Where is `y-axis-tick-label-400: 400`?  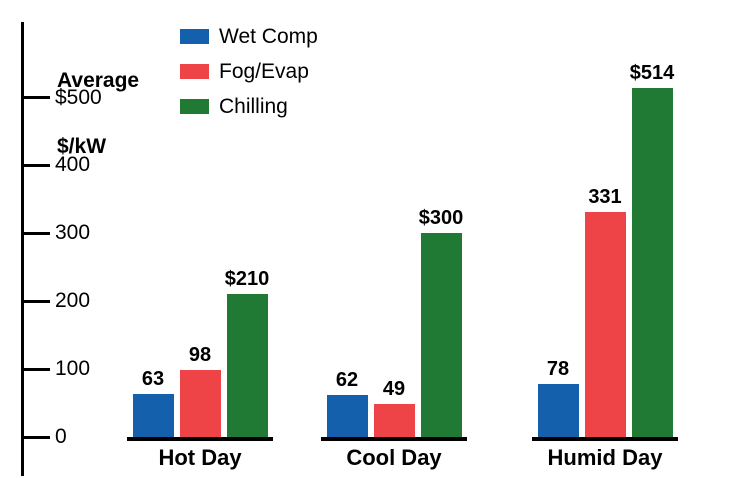
y-axis-tick-label-400: 400 is located at coordinates (73, 165).